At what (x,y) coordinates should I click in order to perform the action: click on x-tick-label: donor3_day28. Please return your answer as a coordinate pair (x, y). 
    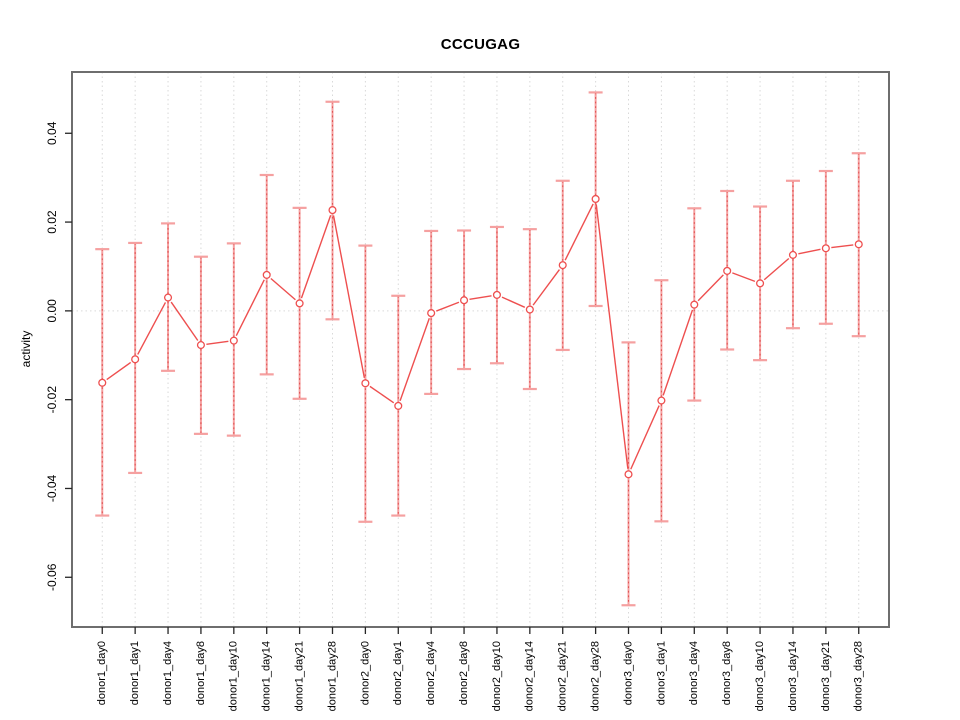
    Looking at the image, I should click on (859, 676).